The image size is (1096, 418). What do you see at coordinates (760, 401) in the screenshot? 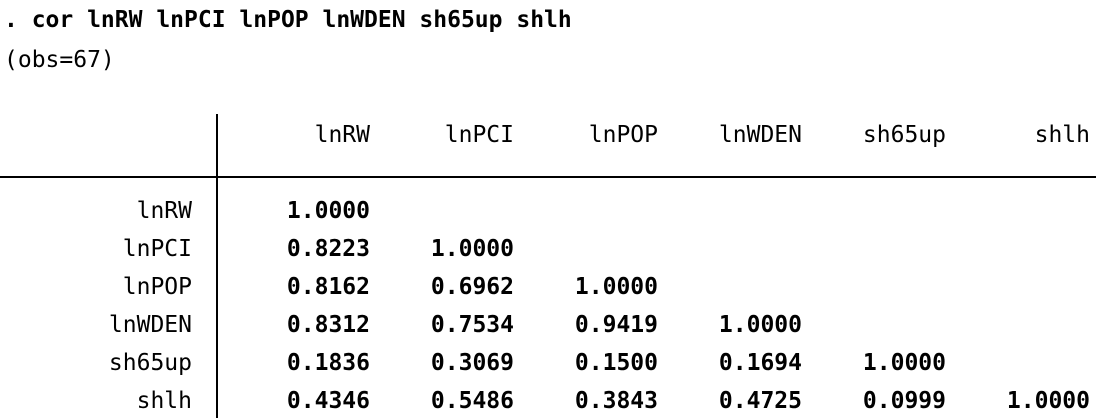
I see `table-cell: 0.4725` at bounding box center [760, 401].